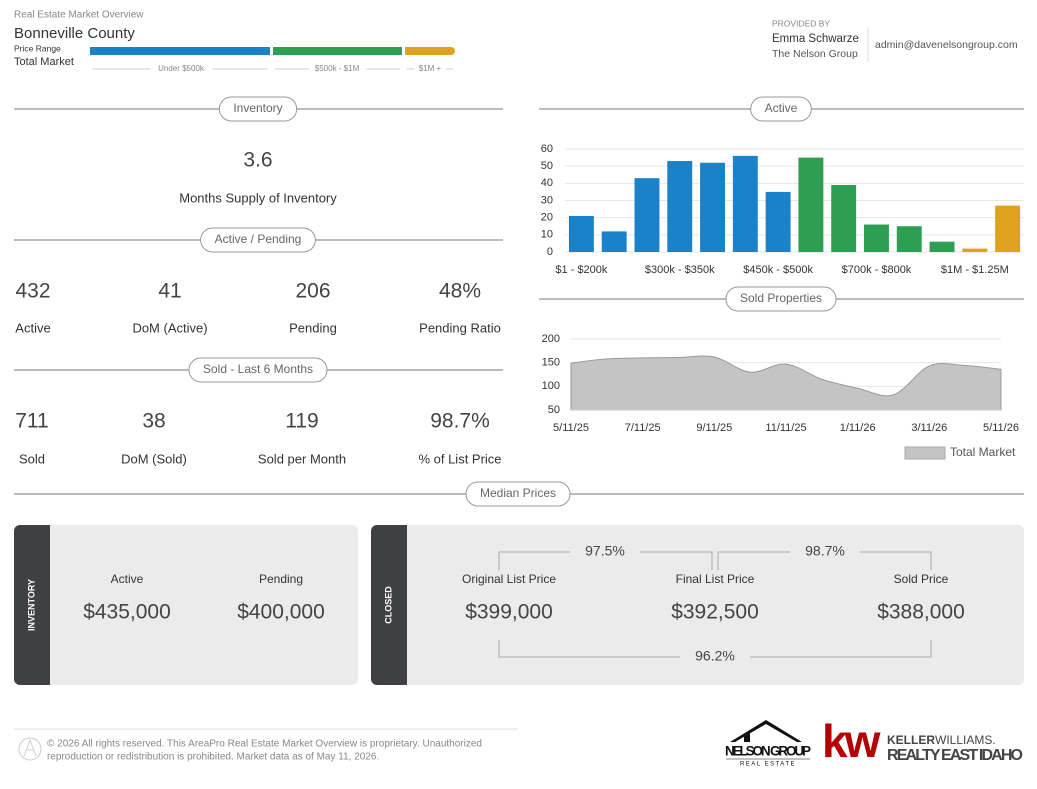  What do you see at coordinates (929, 428) in the screenshot?
I see `x-tick-label: 3/11/26` at bounding box center [929, 428].